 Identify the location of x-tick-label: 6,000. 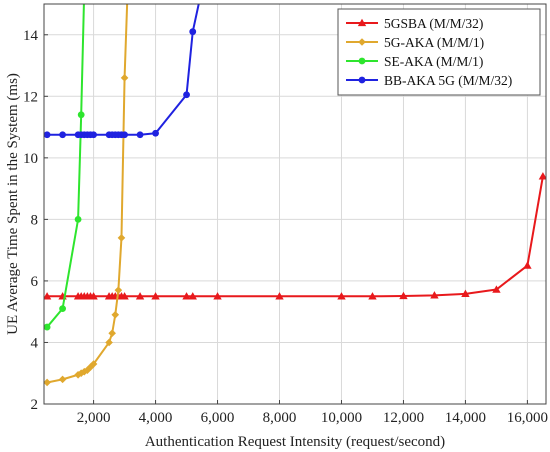
(218, 418).